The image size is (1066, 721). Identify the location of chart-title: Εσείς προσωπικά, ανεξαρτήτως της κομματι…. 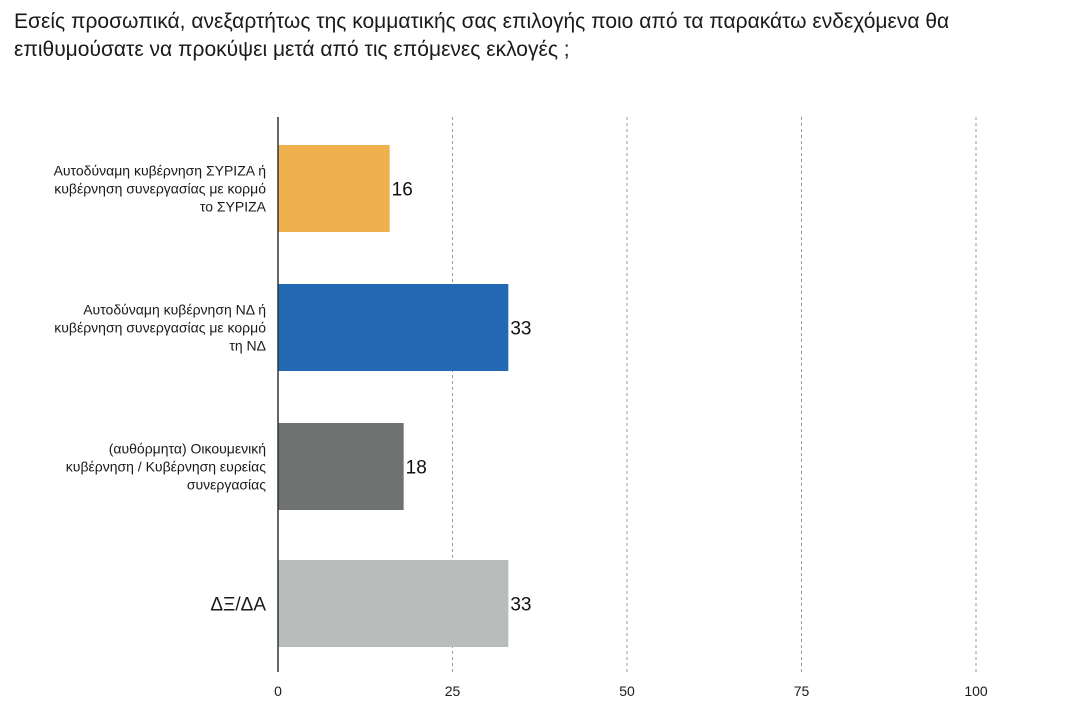
(482, 35).